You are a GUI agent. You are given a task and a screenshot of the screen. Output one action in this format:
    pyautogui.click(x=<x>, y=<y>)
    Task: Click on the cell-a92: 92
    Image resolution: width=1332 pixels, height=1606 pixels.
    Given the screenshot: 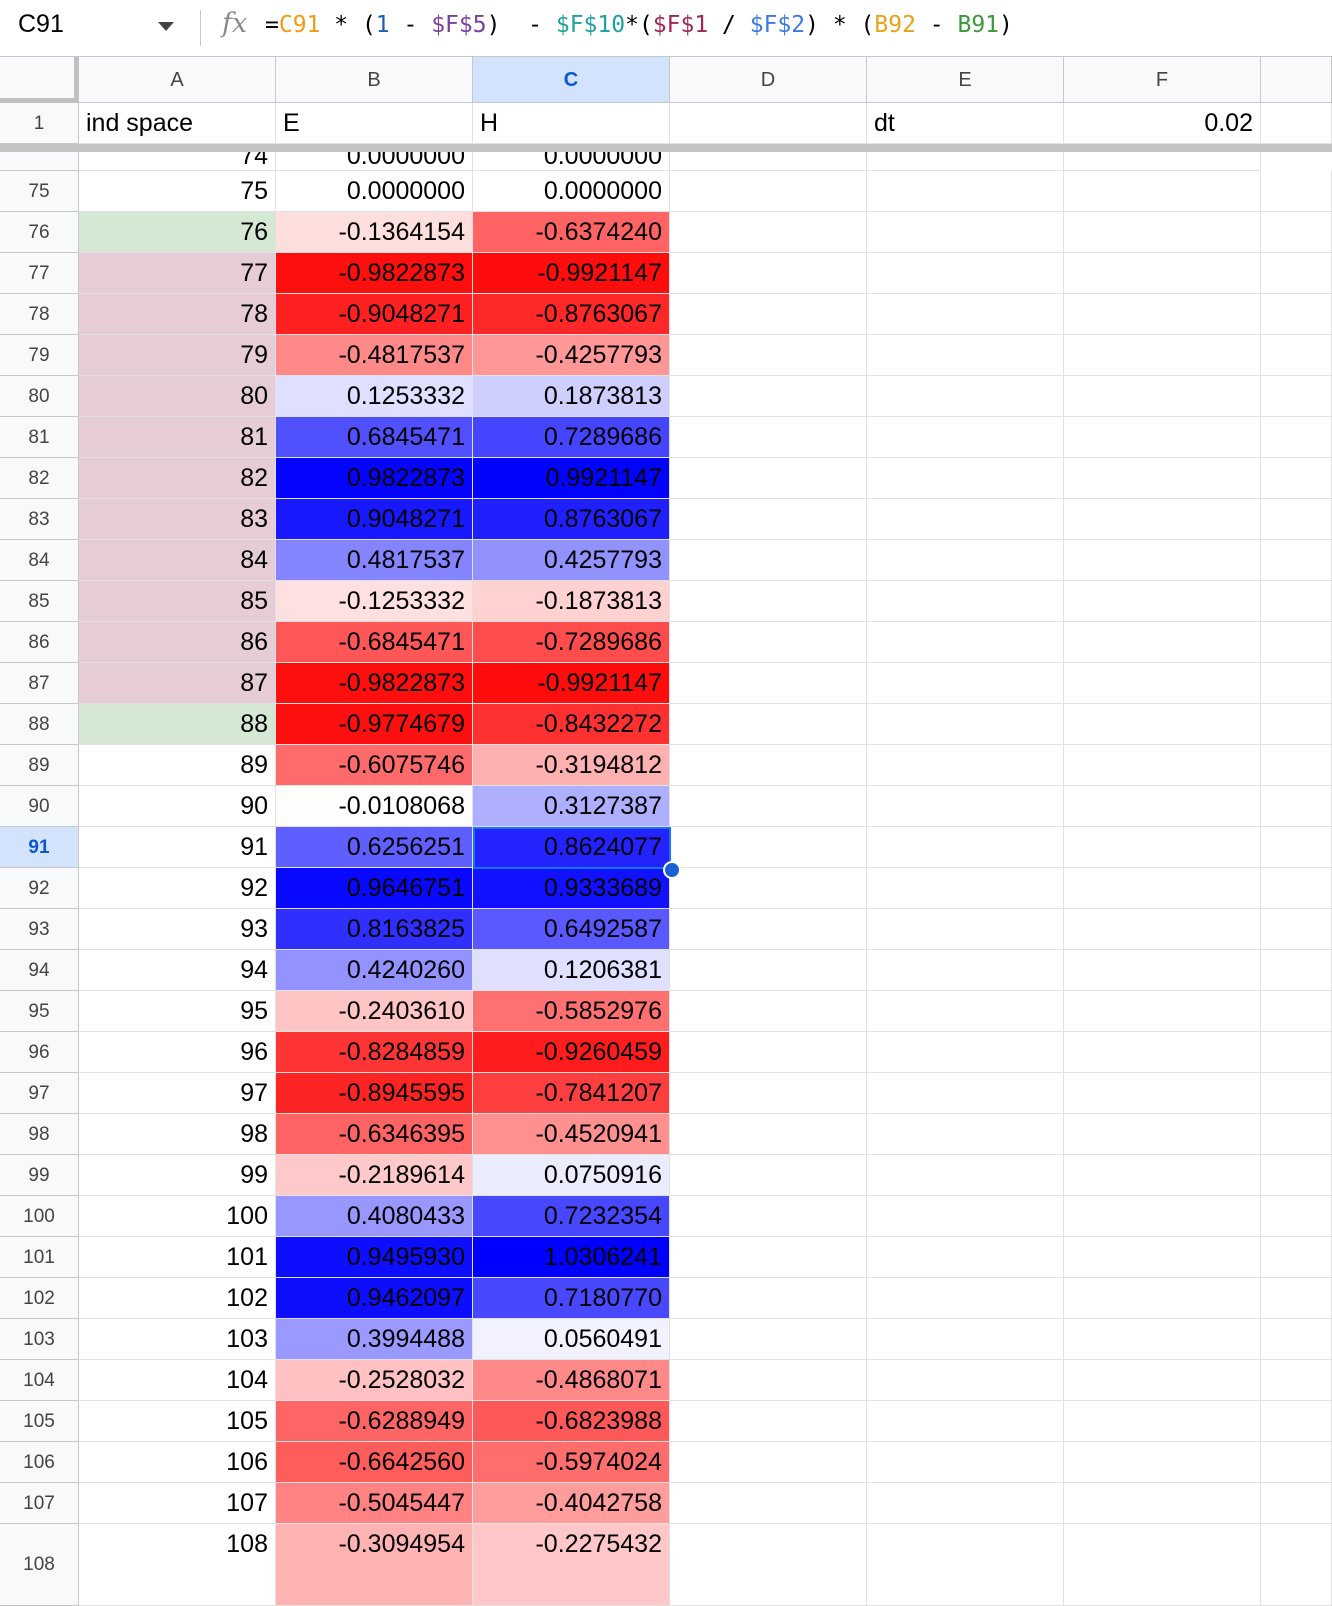 What is the action you would take?
    pyautogui.click(x=177, y=888)
    